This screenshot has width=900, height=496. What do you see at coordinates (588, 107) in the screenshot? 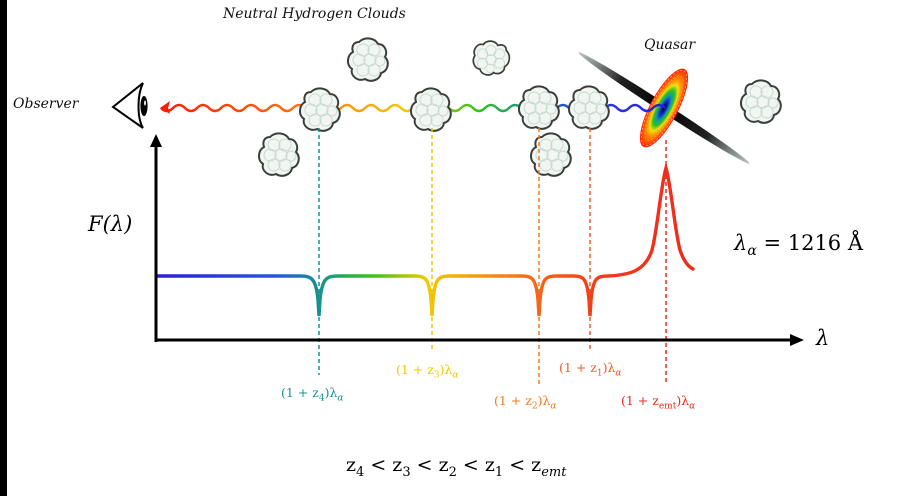
I see `hydrogen-cloud-z1` at bounding box center [588, 107].